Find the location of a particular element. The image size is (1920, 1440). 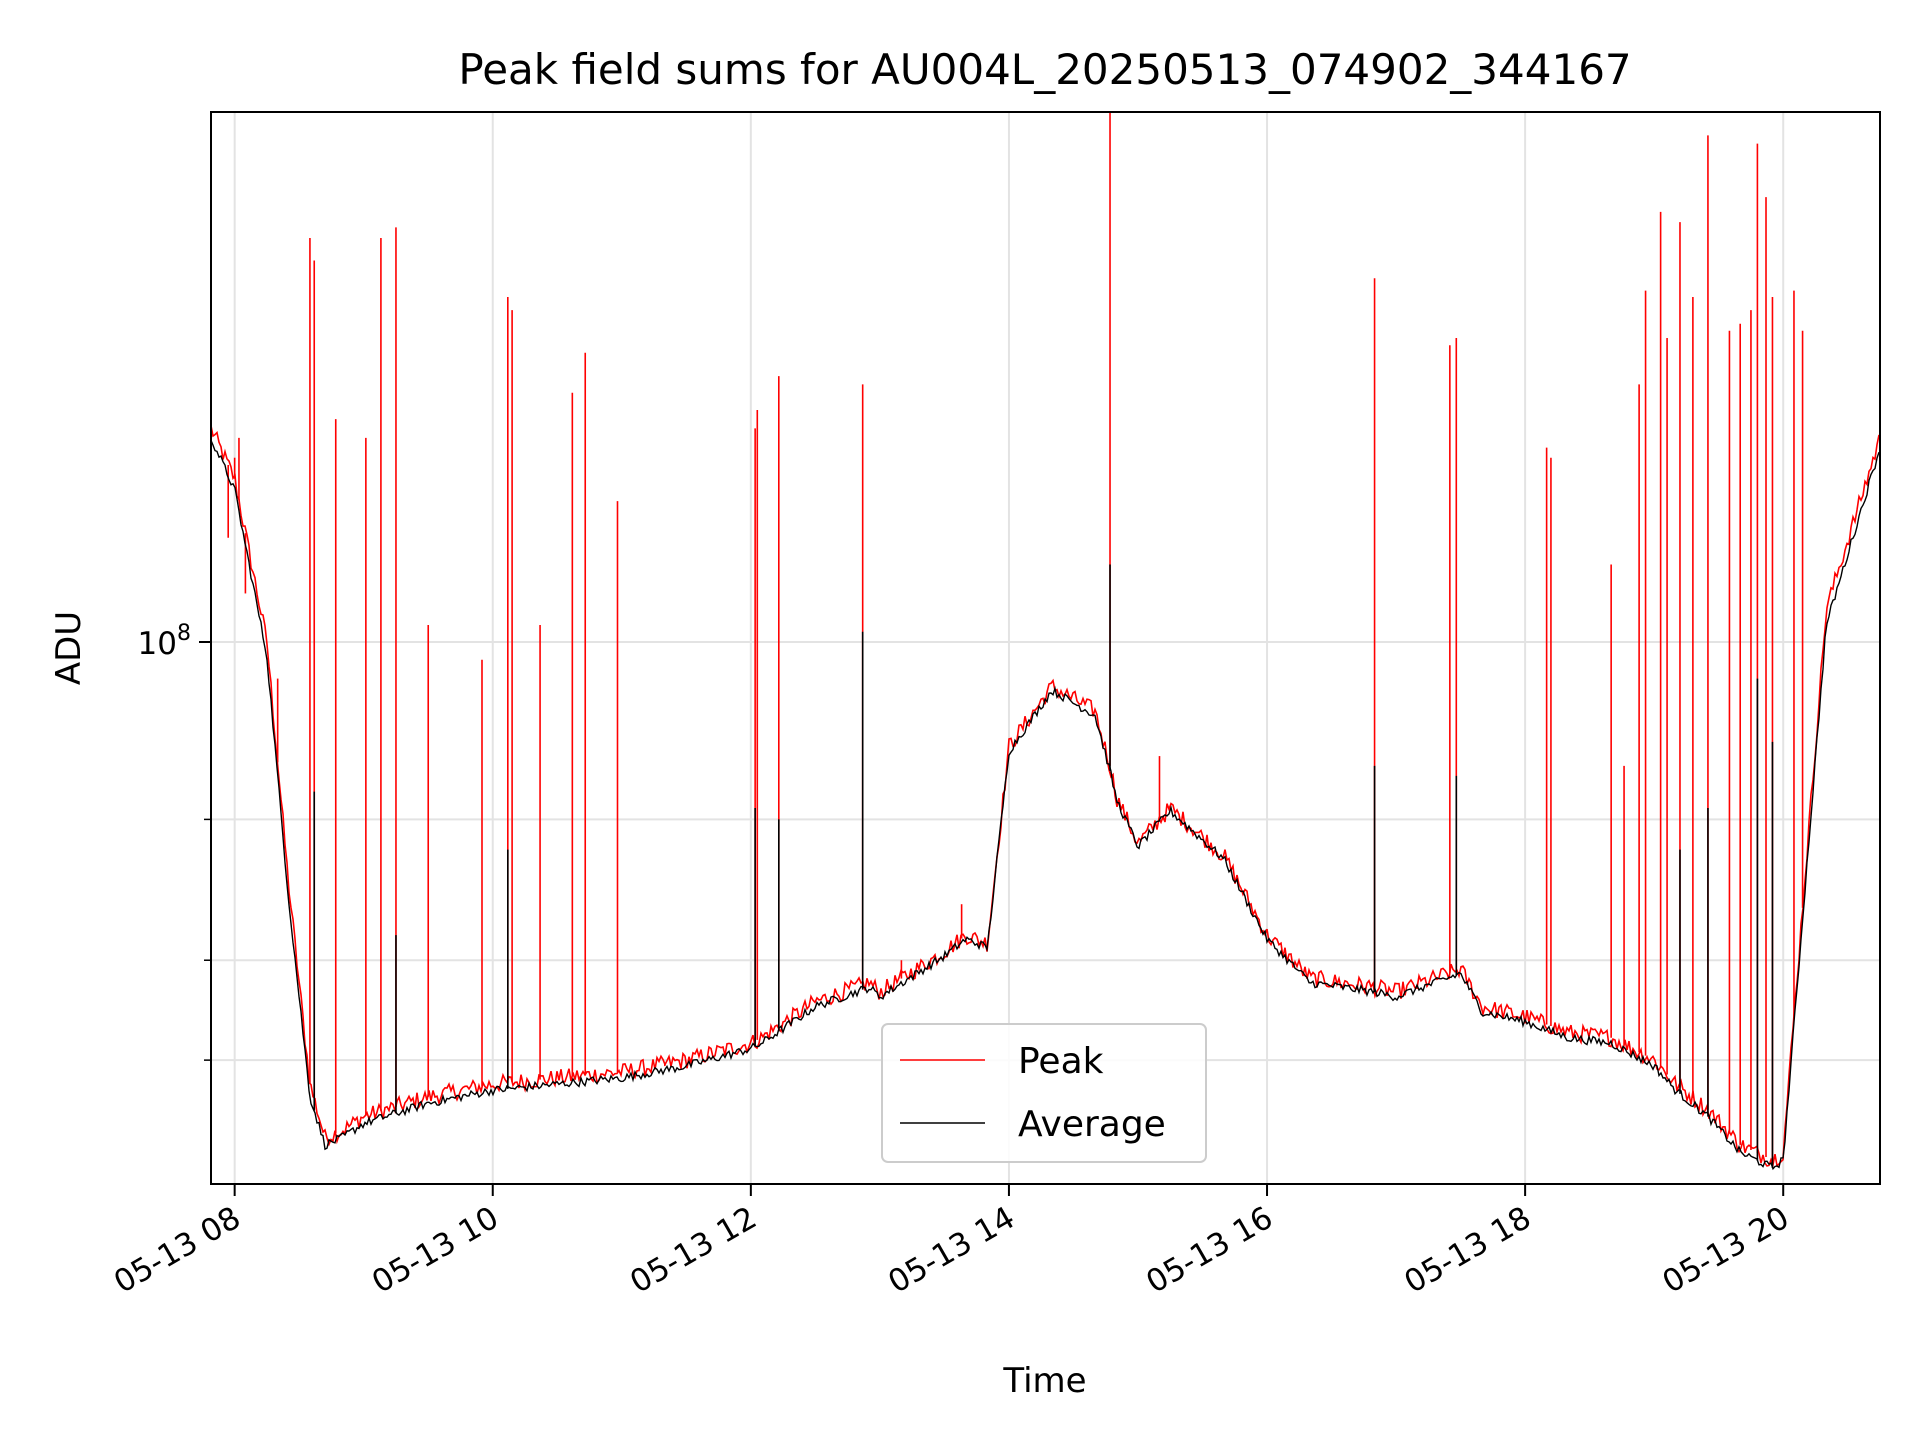

legend-box is located at coordinates (1044, 1093).